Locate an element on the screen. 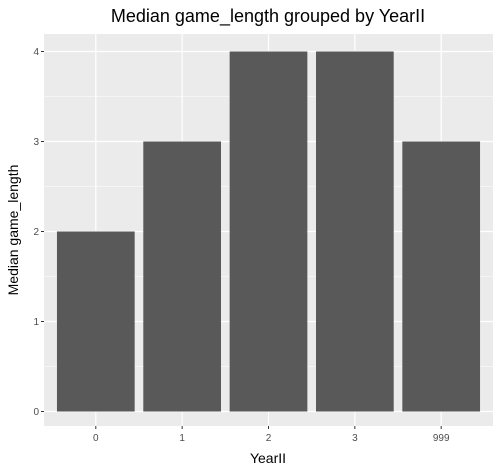 The height and width of the screenshot is (470, 500). y-axis-ticks: 0 1 2 3 4 is located at coordinates (38, 232).